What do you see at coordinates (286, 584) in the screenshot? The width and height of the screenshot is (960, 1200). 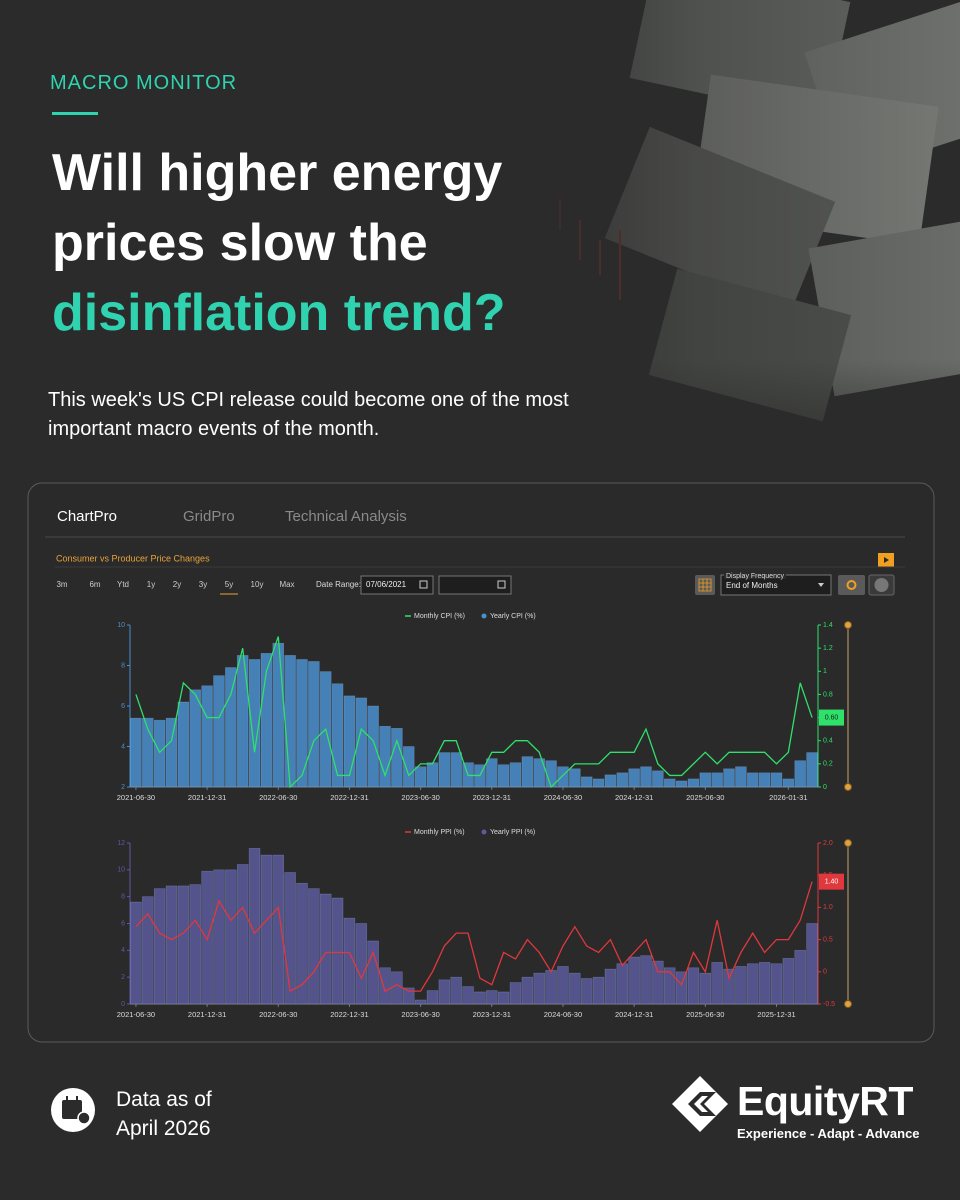 I see `range-button: Max` at bounding box center [286, 584].